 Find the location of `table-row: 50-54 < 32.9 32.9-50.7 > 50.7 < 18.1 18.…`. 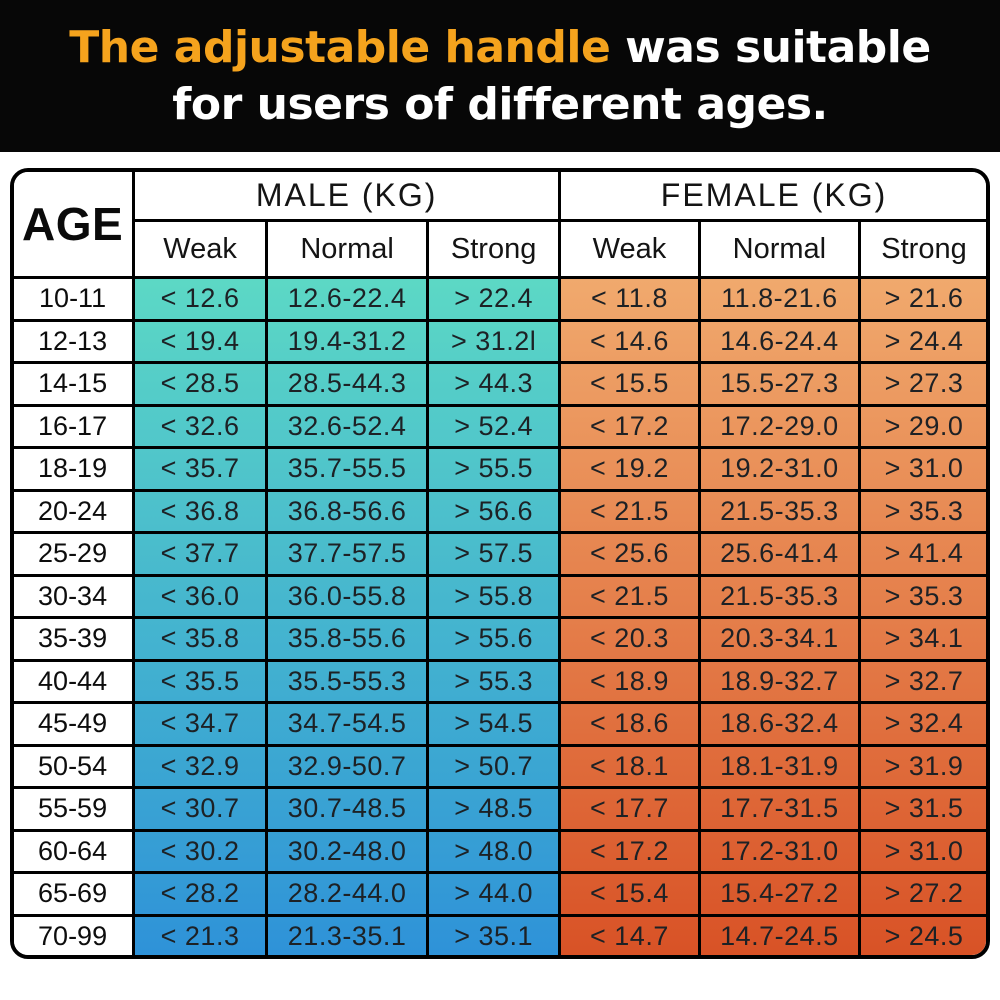

table-row: 50-54 < 32.9 32.9-50.7 > 50.7 < 18.1 18.… is located at coordinates (500, 766).